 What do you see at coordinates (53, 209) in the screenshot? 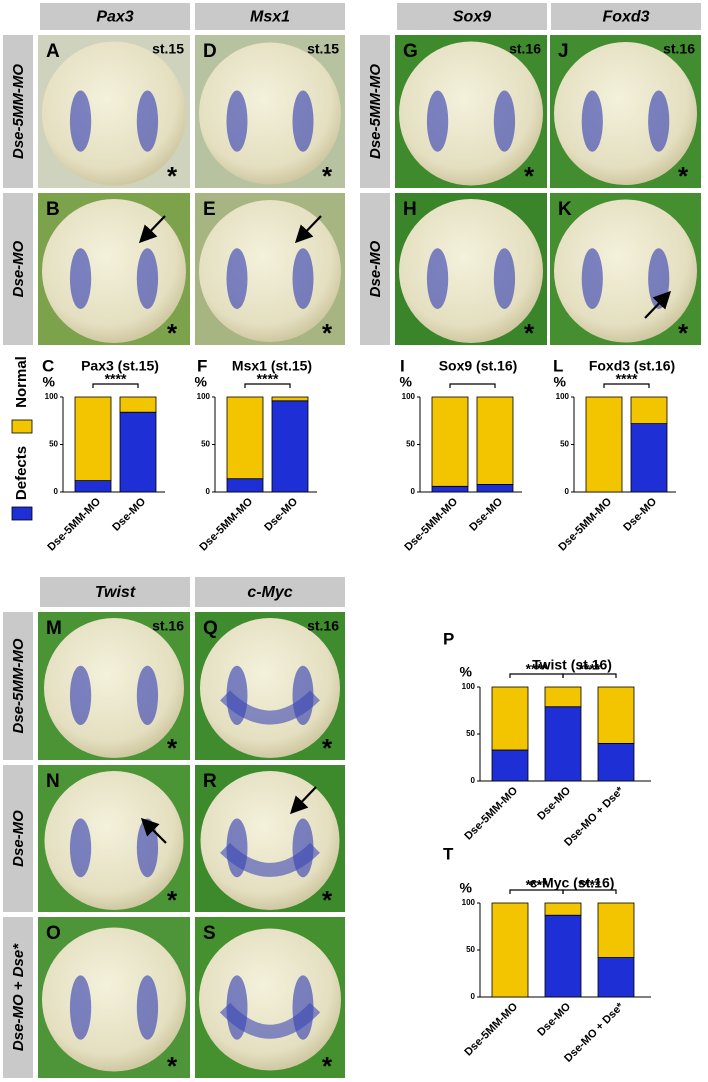
I see `panel-letter: B` at bounding box center [53, 209].